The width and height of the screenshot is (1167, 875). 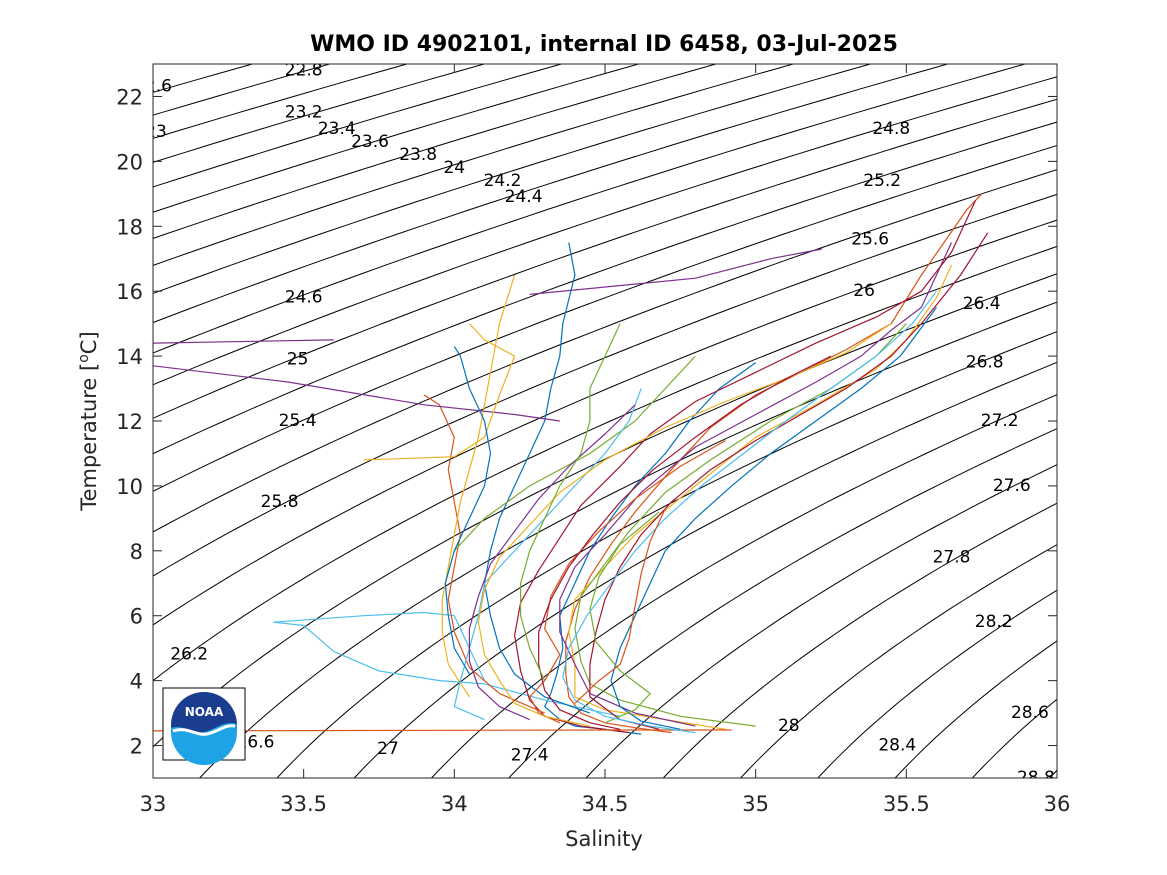 What do you see at coordinates (189, 655) in the screenshot?
I see `isopycnal-label: 26.2` at bounding box center [189, 655].